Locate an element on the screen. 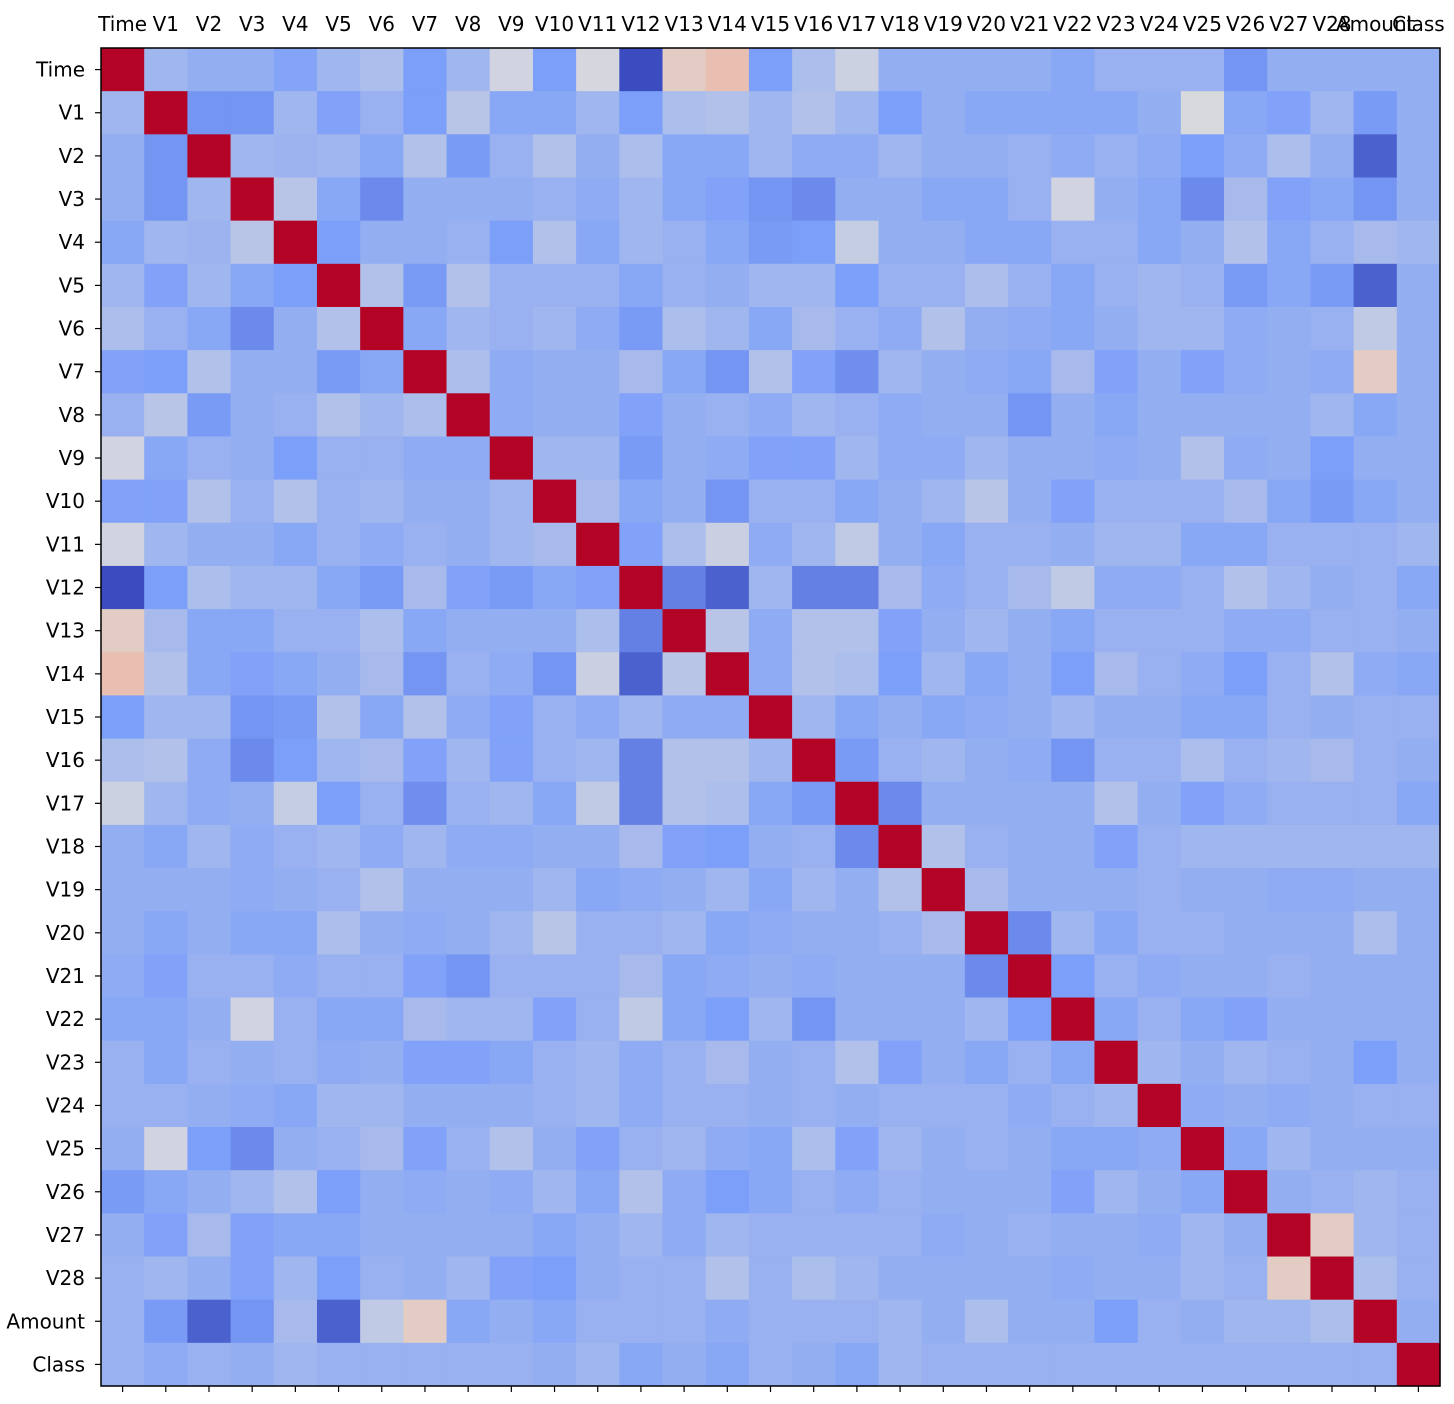  heatmap-cell-V10-V14 is located at coordinates (727, 501).